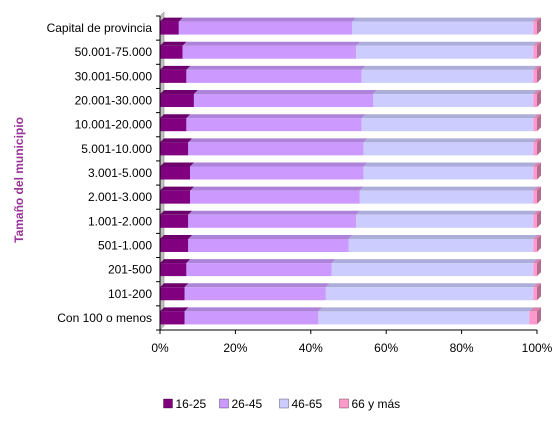 This screenshot has width=559, height=430. I want to click on x-tick-label-5: 100%, so click(537, 348).